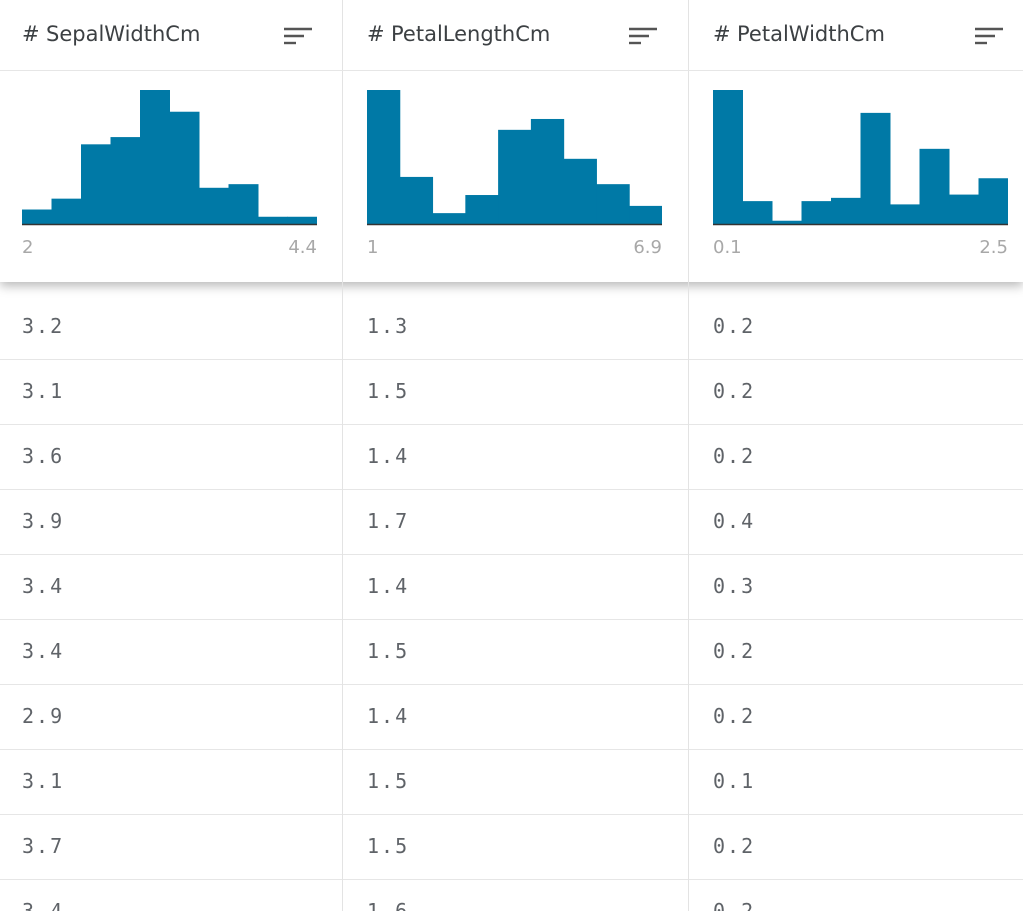 The height and width of the screenshot is (911, 1023). Describe the element at coordinates (647, 247) in the screenshot. I see `histogram-max: 6.9` at that location.